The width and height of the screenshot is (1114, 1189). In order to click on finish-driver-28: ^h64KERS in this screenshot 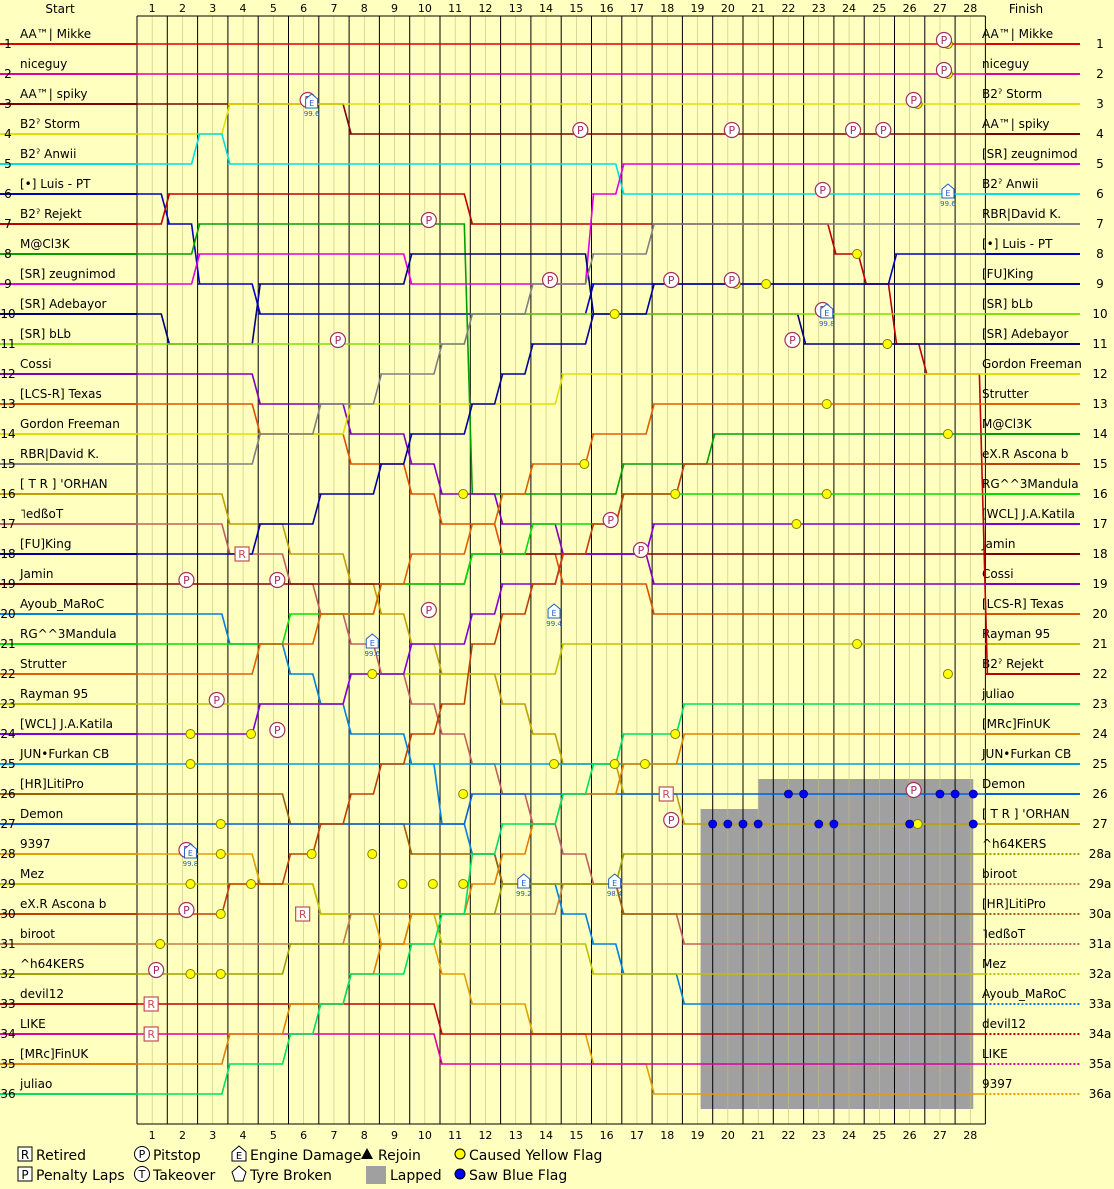, I will do `click(1014, 844)`.